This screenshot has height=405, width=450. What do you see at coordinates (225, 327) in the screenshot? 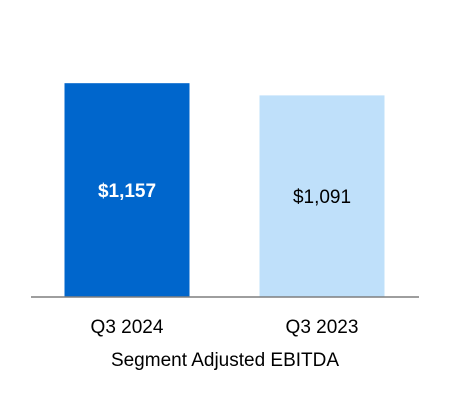
I see `ticks-layer: Q3 2024 Q3 2023` at bounding box center [225, 327].